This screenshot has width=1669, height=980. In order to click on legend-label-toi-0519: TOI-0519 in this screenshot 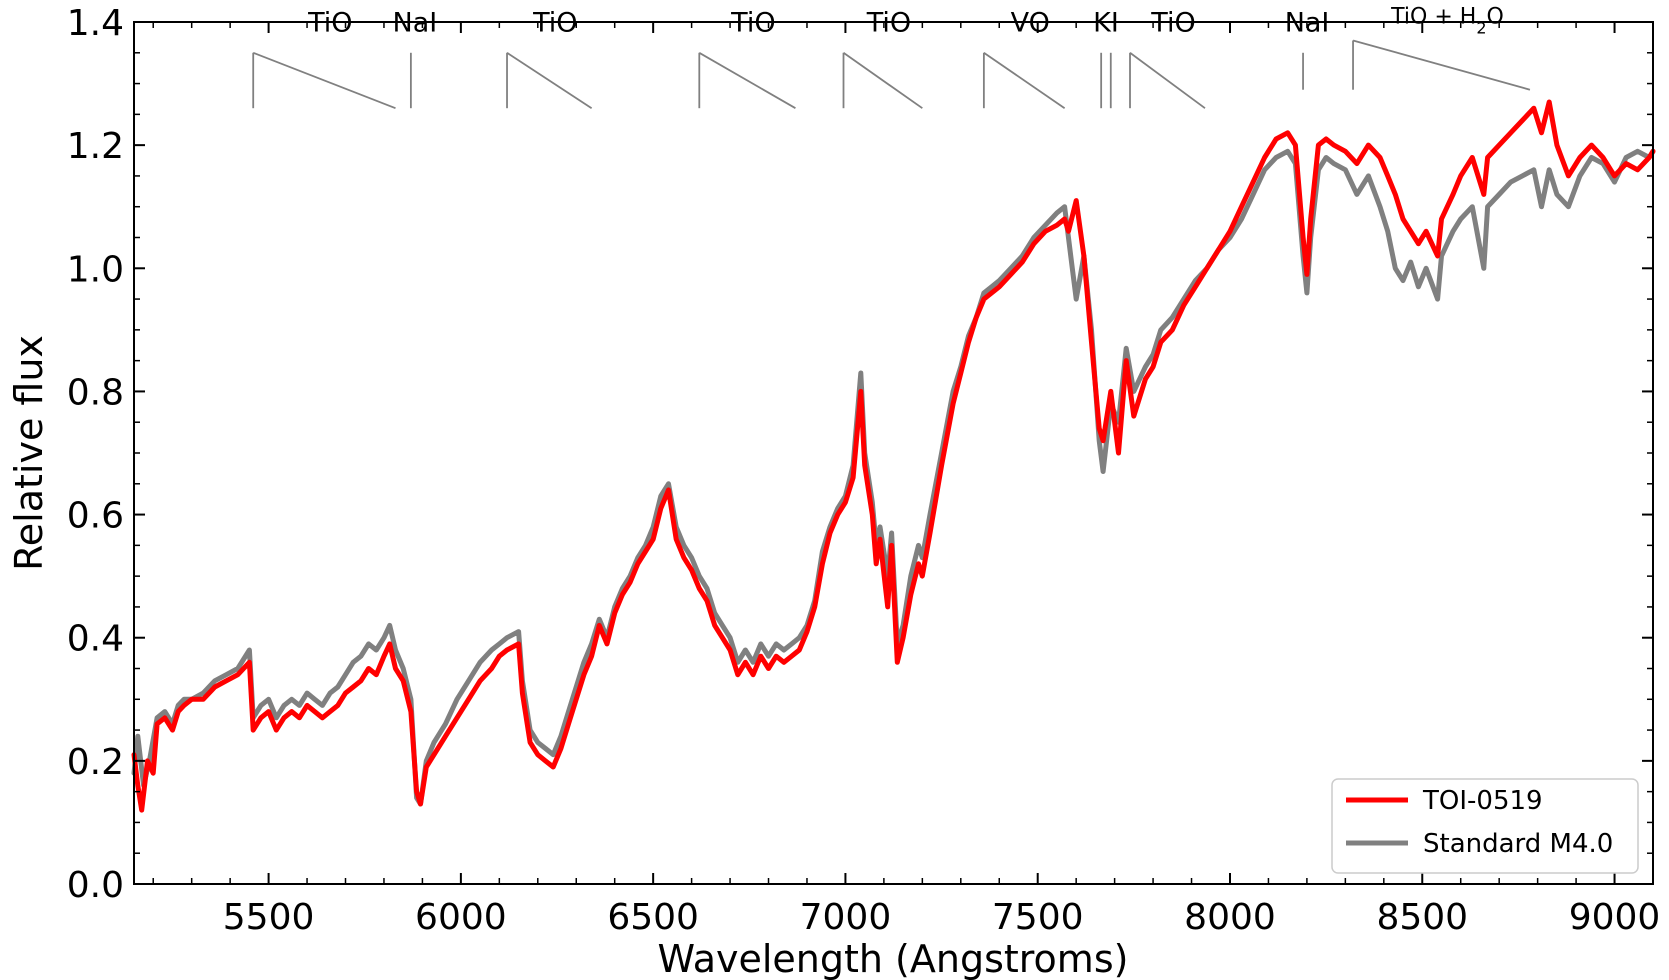, I will do `click(1482, 801)`.